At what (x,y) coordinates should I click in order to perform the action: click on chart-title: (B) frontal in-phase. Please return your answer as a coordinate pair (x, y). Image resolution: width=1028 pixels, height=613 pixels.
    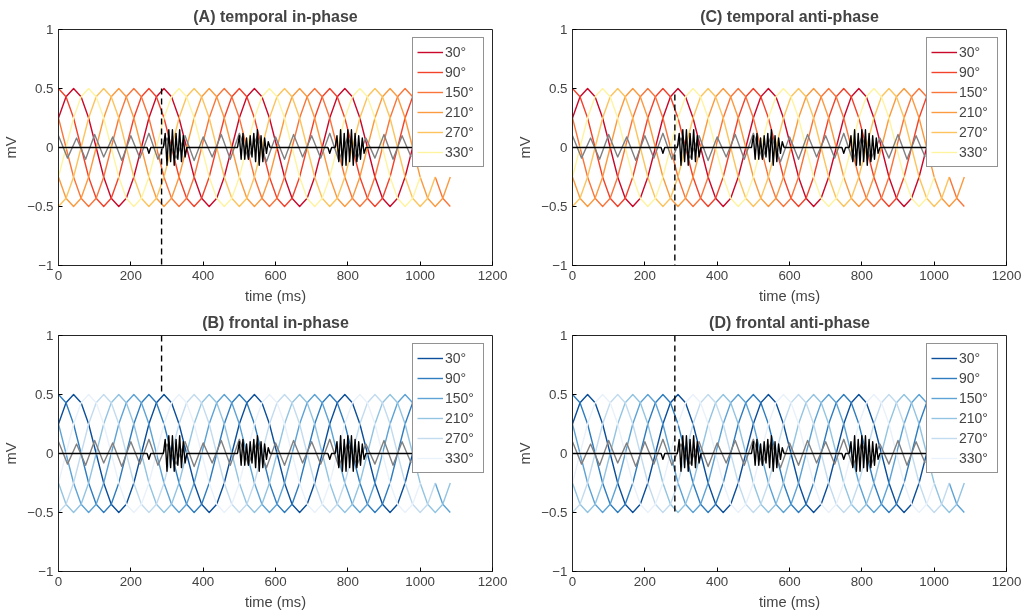
    Looking at the image, I should click on (275, 322).